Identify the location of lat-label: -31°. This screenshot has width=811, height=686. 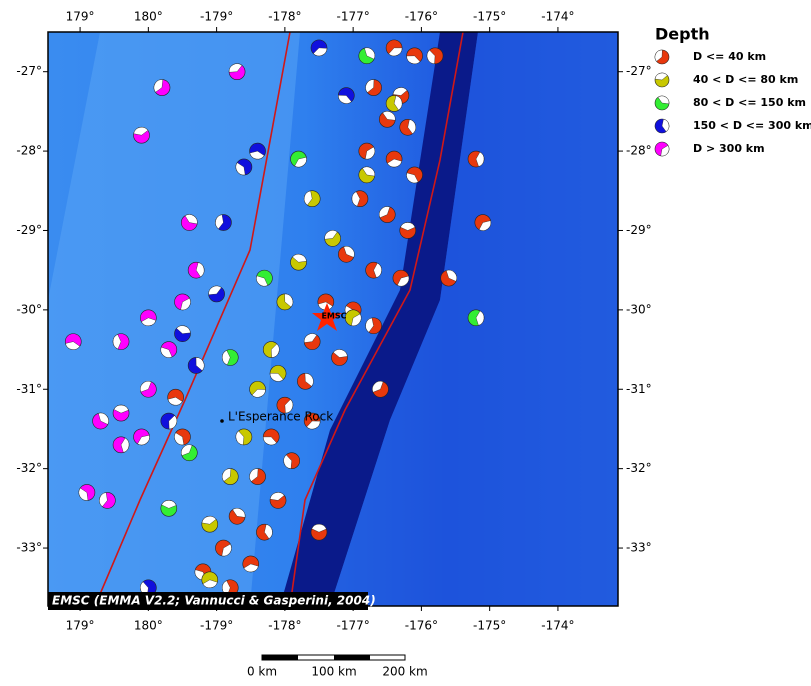
(639, 389).